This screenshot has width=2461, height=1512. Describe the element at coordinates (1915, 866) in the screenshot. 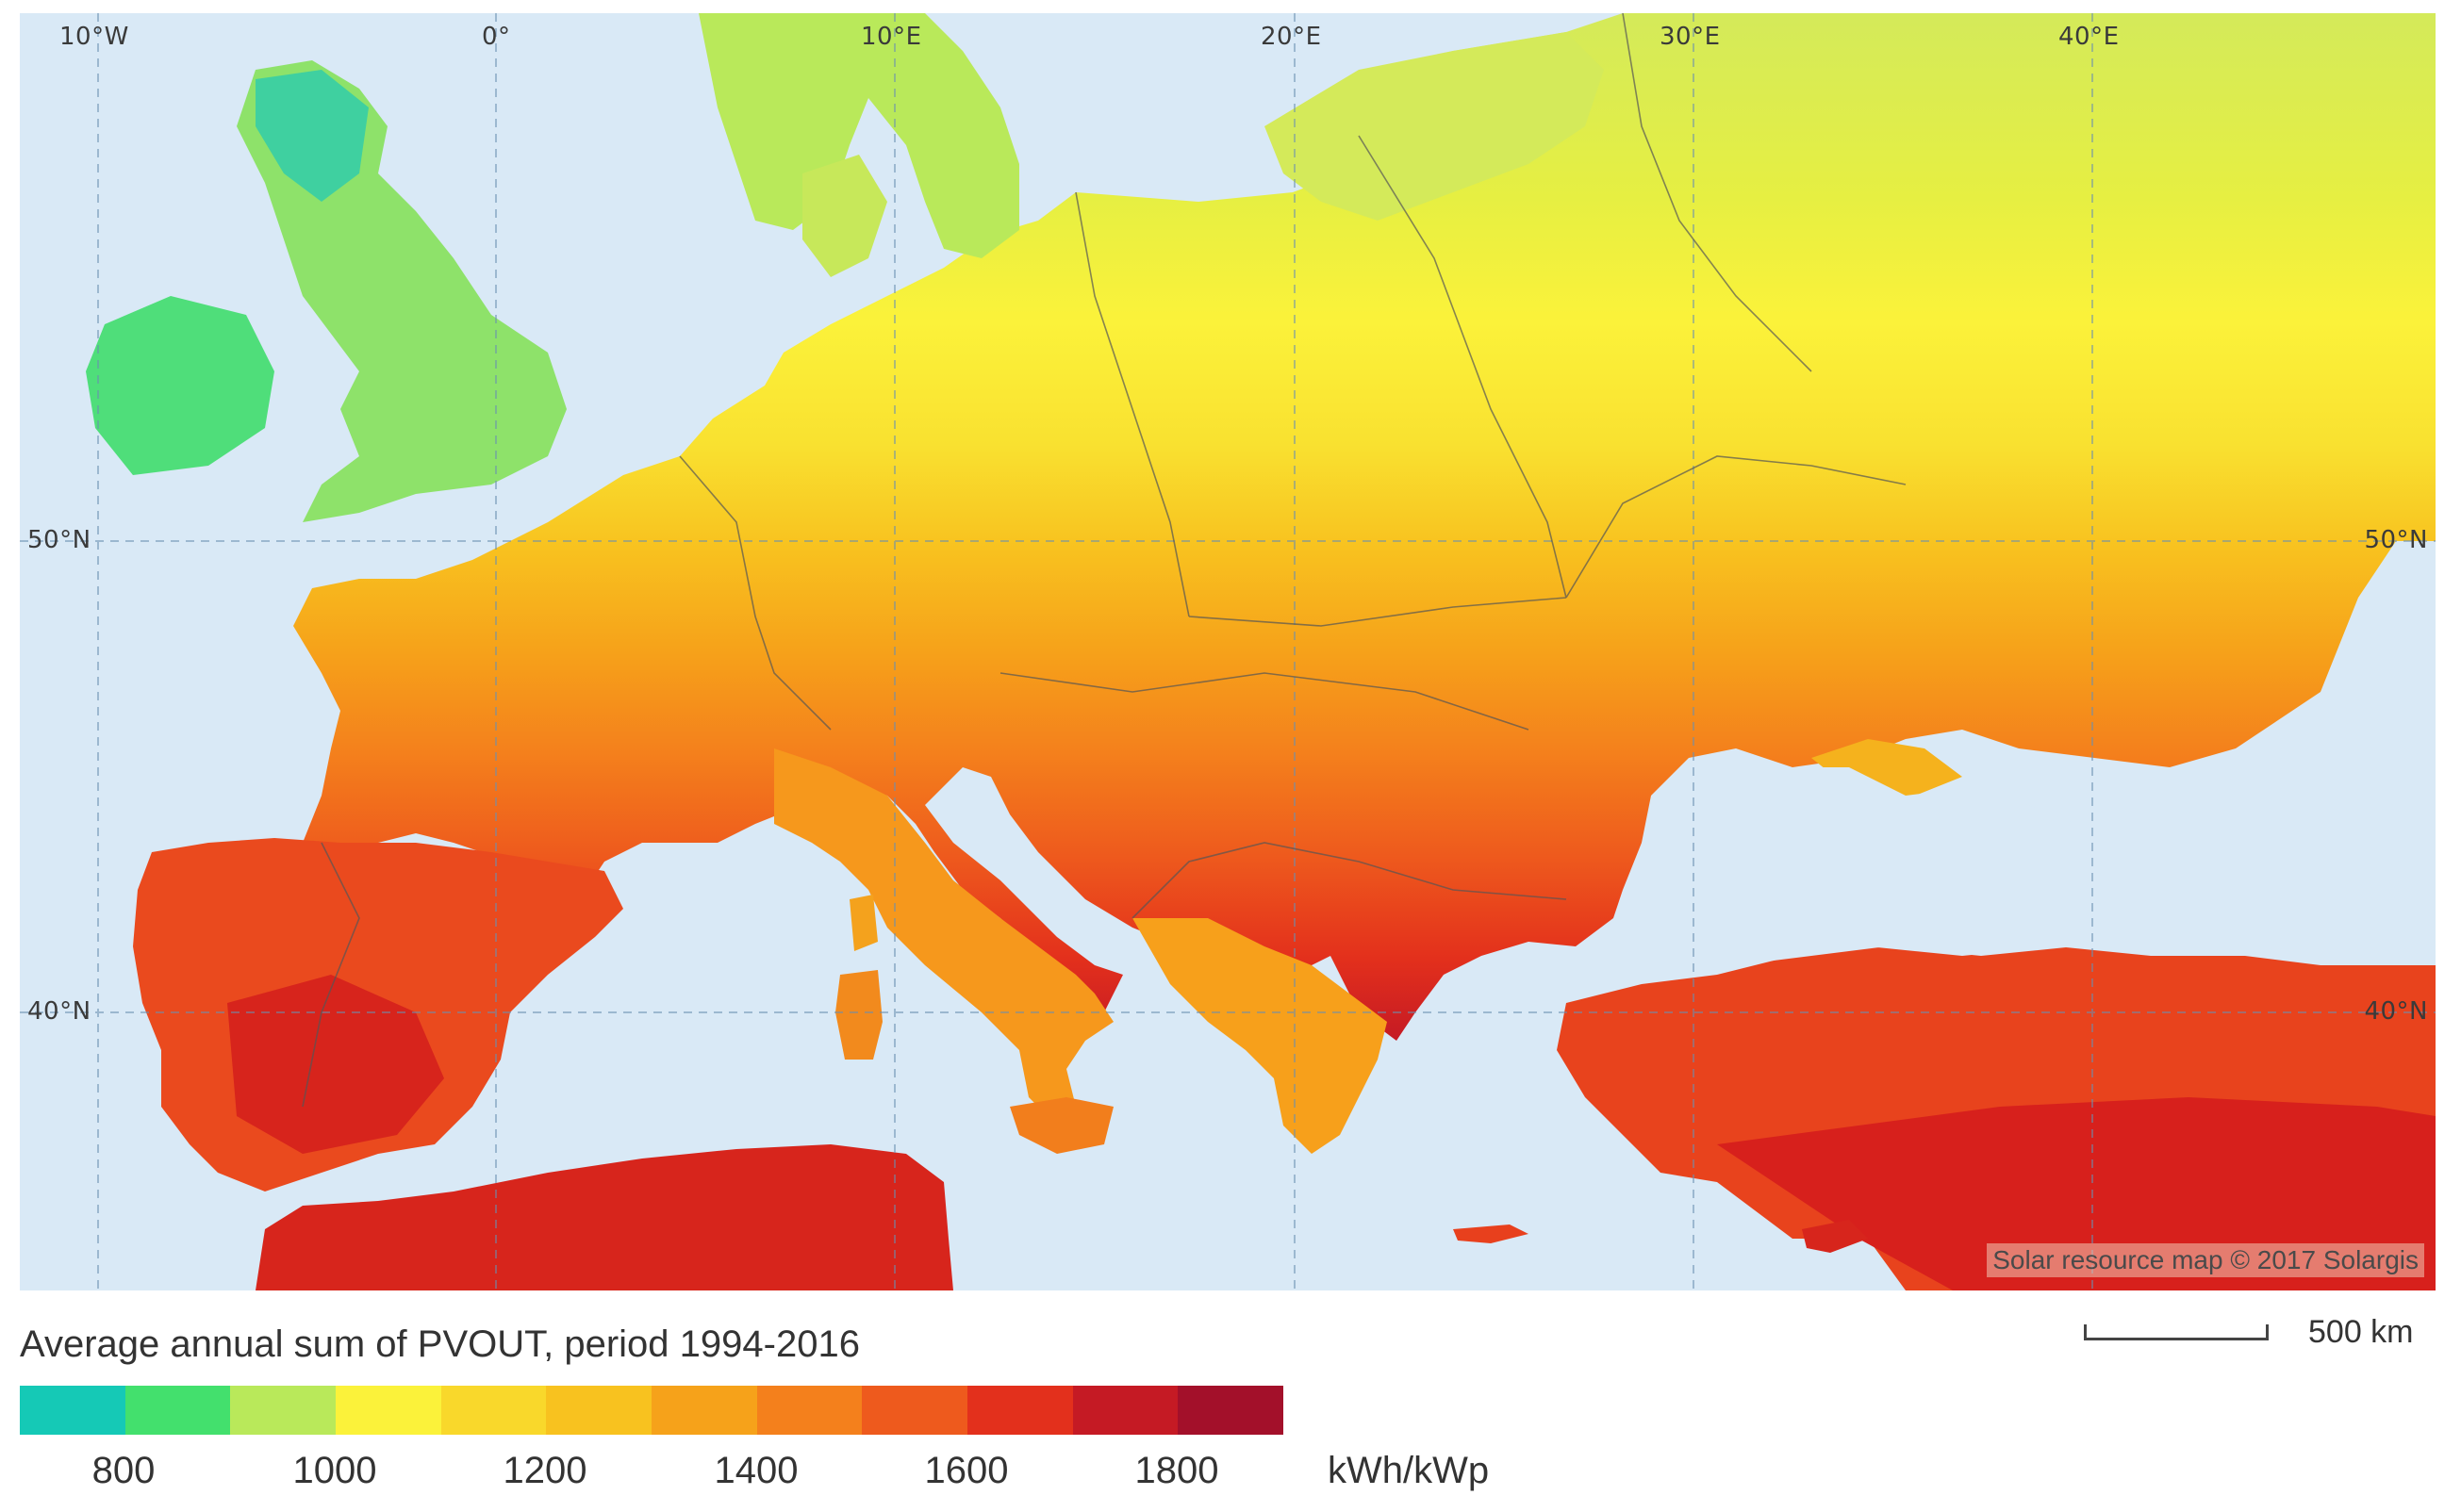

I see `black-sea` at that location.